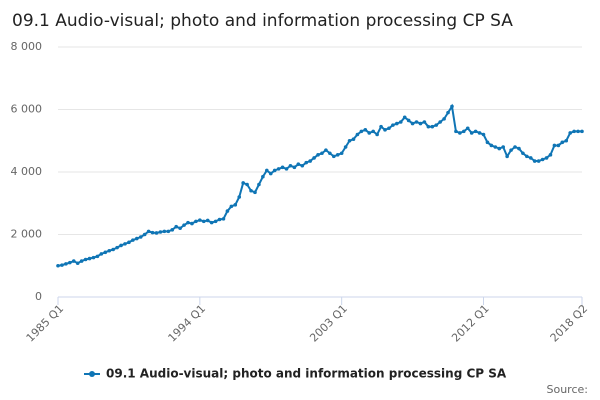 The height and width of the screenshot is (400, 600). I want to click on y-tick-label: 4 000, so click(27, 171).